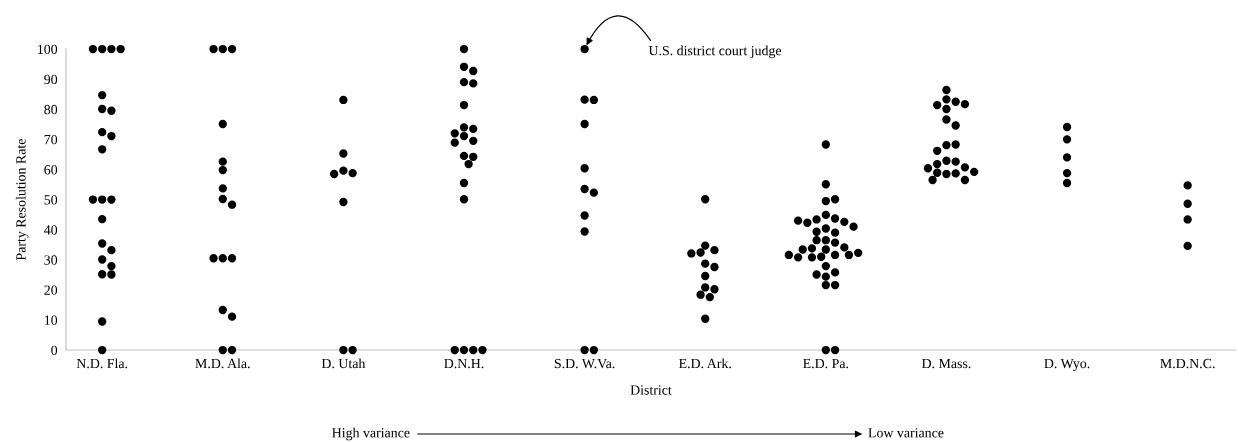  I want to click on text: Low variance, so click(906, 433).